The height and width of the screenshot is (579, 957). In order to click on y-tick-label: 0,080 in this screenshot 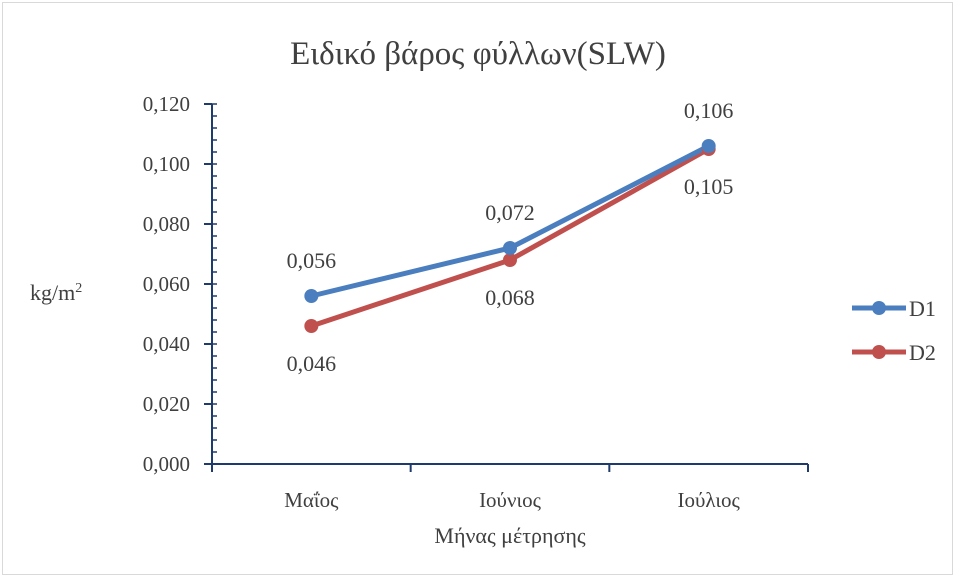, I will do `click(166, 224)`.